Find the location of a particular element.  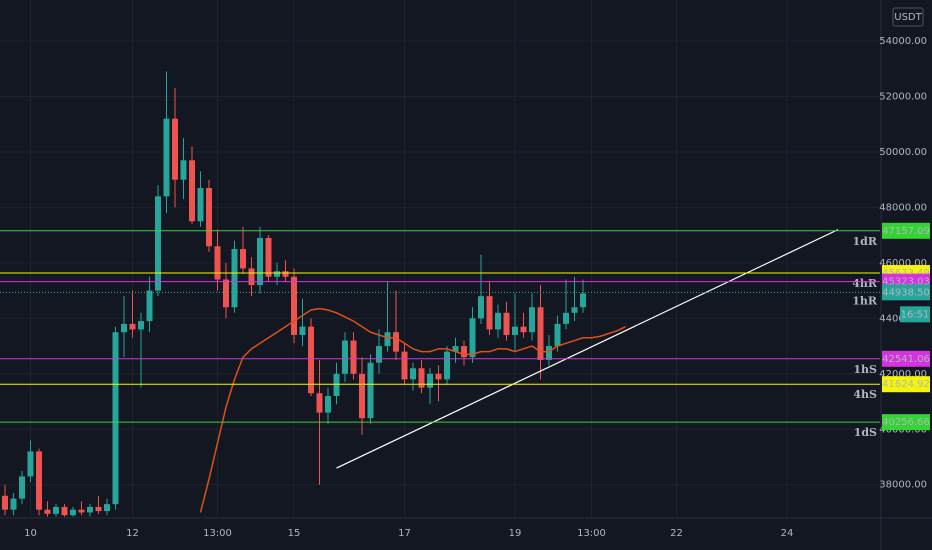

level-name: 1hS is located at coordinates (865, 369).